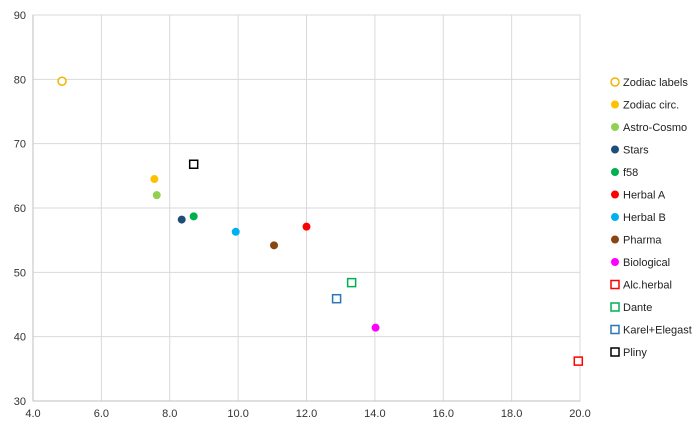  Describe the element at coordinates (374, 414) in the screenshot. I see `x-tick-label: 14.0` at that location.